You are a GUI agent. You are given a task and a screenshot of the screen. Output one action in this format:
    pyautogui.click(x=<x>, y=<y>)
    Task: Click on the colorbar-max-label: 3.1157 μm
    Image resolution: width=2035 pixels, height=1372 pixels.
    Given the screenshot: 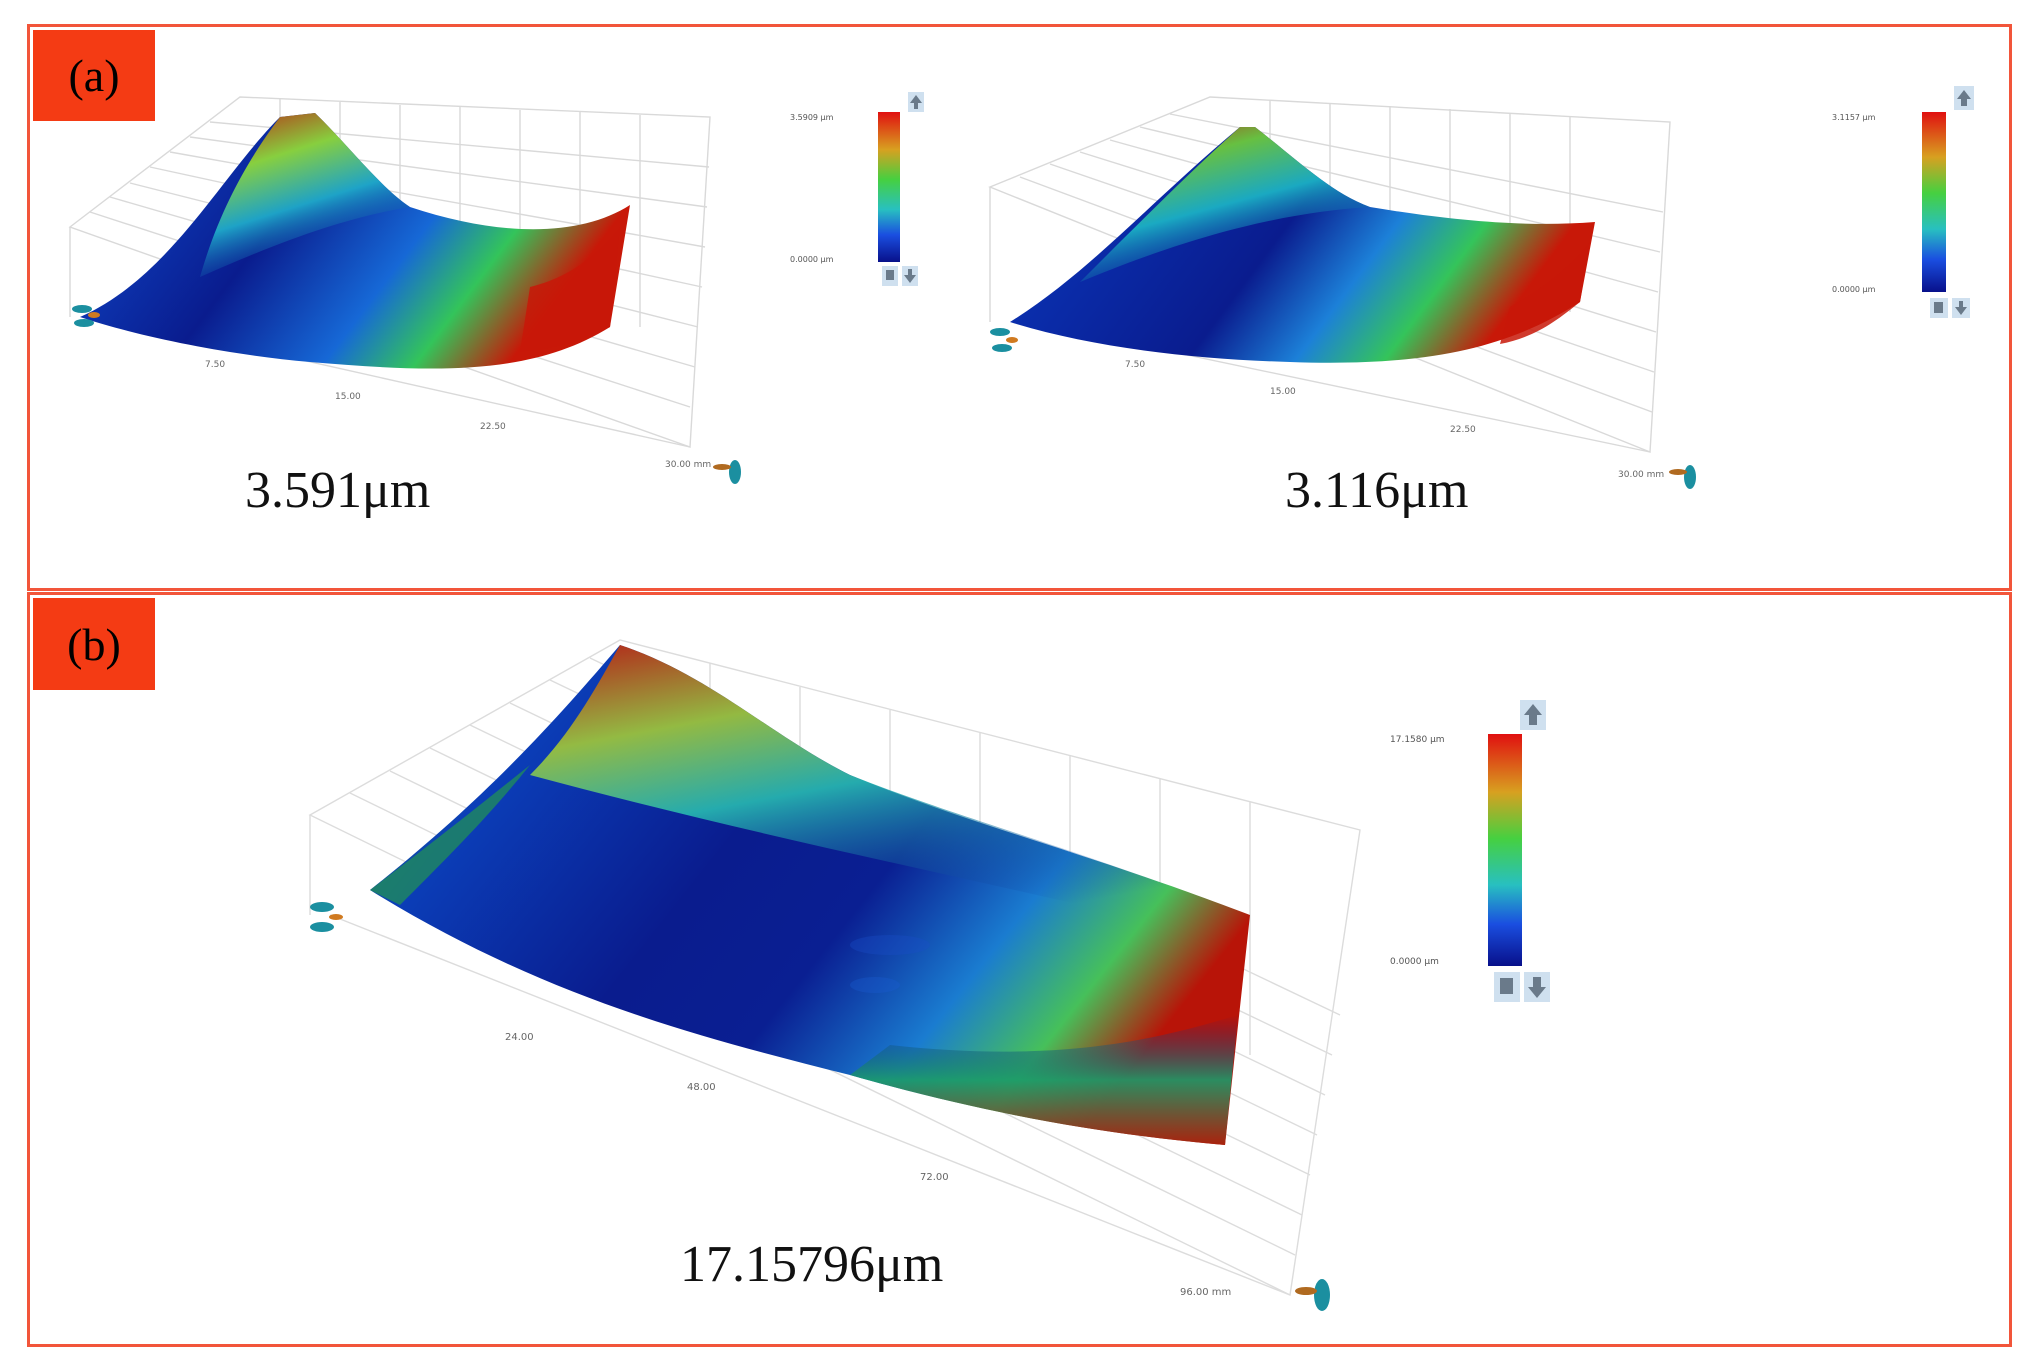 What is the action you would take?
    pyautogui.click(x=1854, y=117)
    